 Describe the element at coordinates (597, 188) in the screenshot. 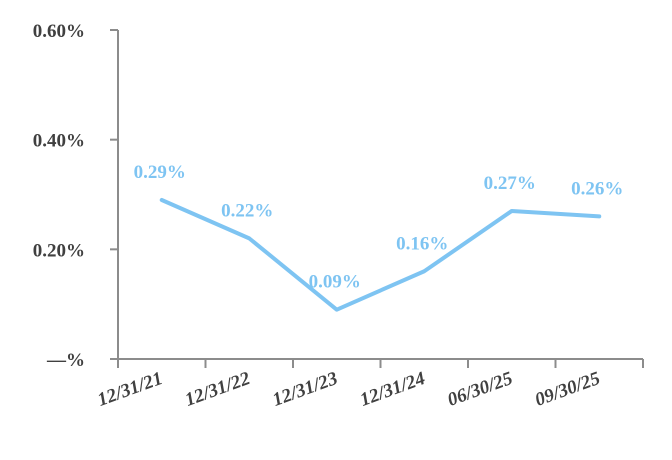

I see `data-label: 0.26%` at that location.